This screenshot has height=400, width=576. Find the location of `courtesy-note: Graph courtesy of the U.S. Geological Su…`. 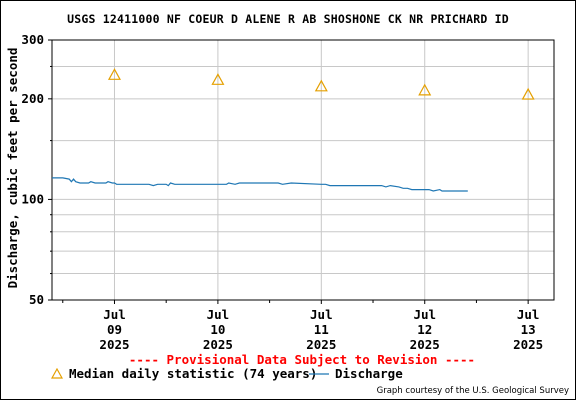

courtesy-note: Graph courtesy of the U.S. Geological Su… is located at coordinates (472, 391).